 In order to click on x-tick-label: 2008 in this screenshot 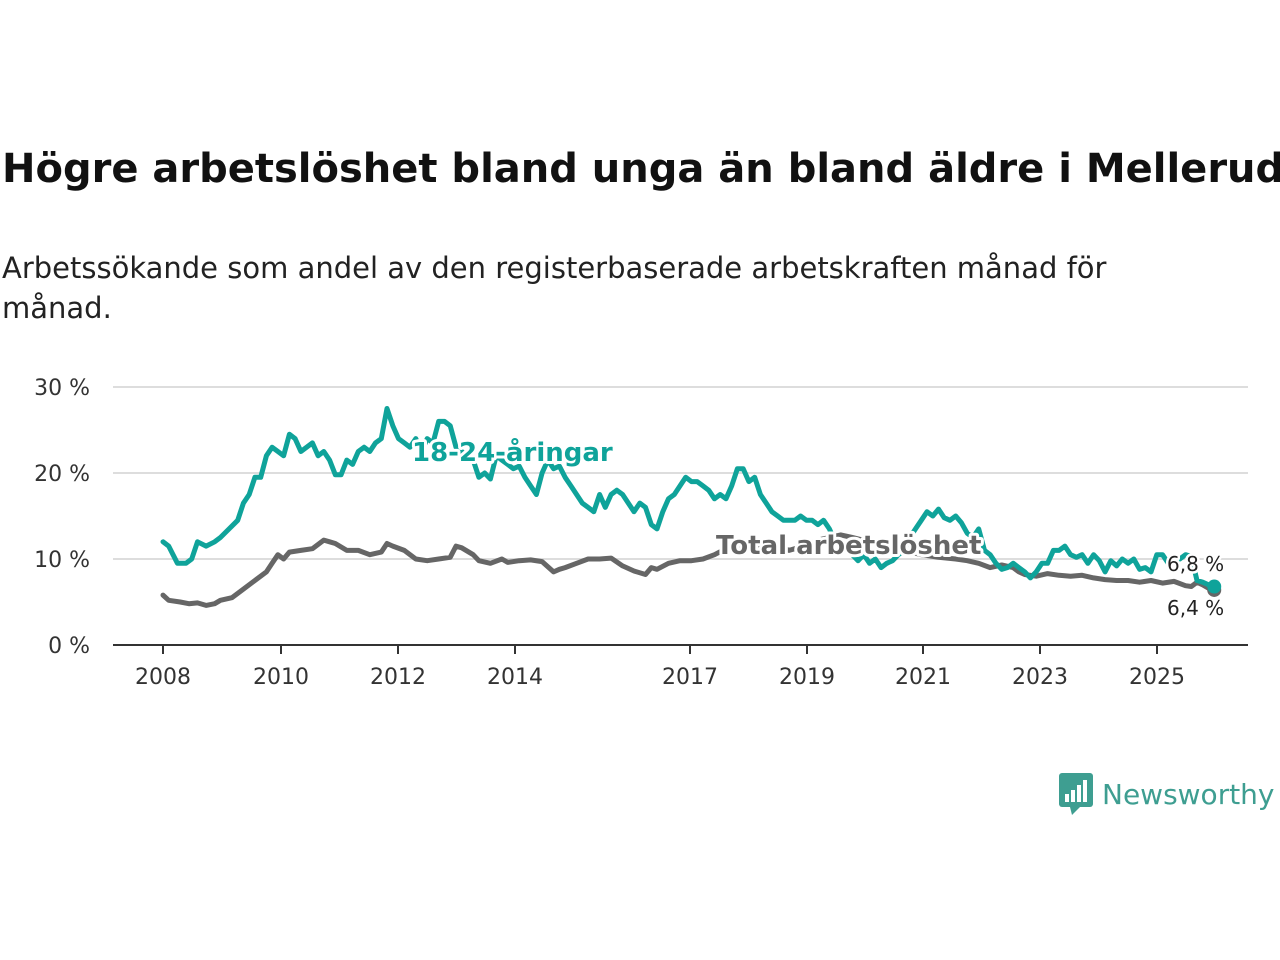, I will do `click(163, 677)`.